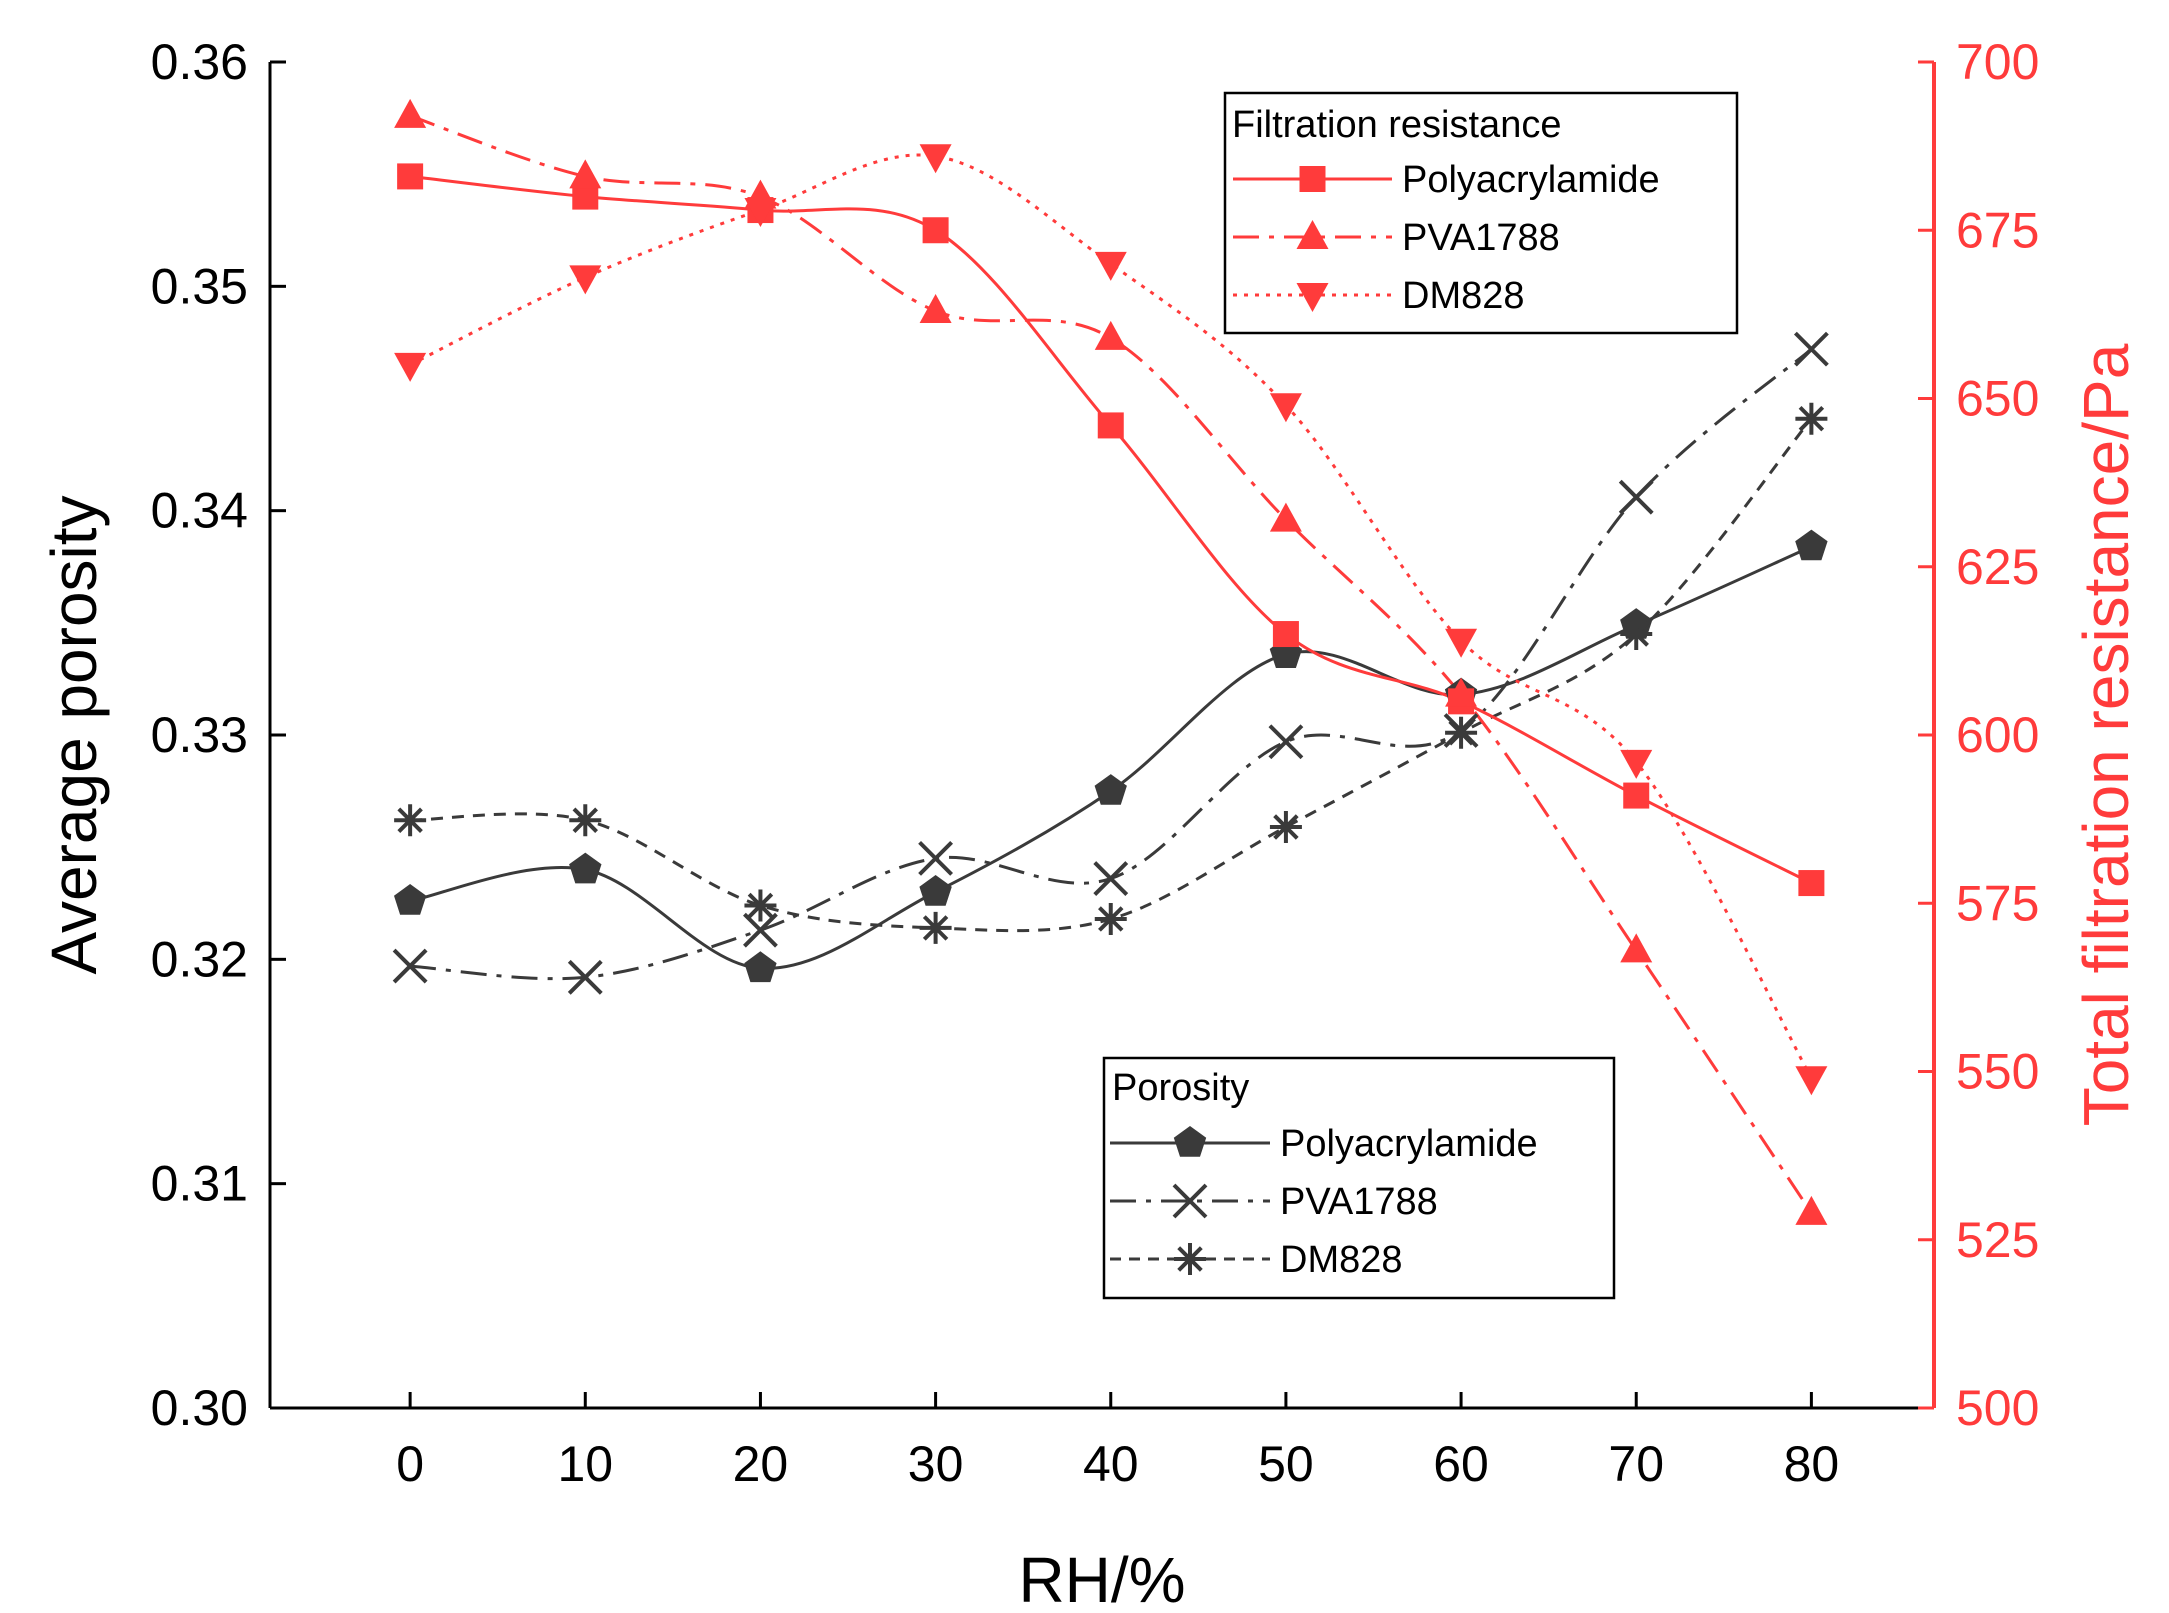 This screenshot has height=1613, width=2169. I want to click on left-tick-label: 0.35, so click(199, 286).